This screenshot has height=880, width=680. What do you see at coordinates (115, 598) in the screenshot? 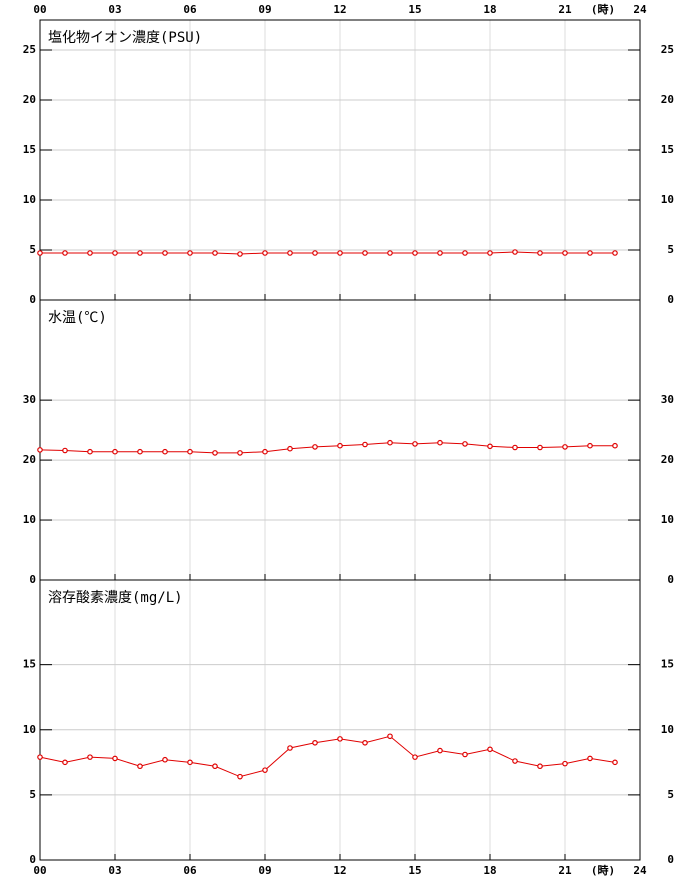
I see `panel-title: 溶存酸素濃度(mg/L)` at bounding box center [115, 598].